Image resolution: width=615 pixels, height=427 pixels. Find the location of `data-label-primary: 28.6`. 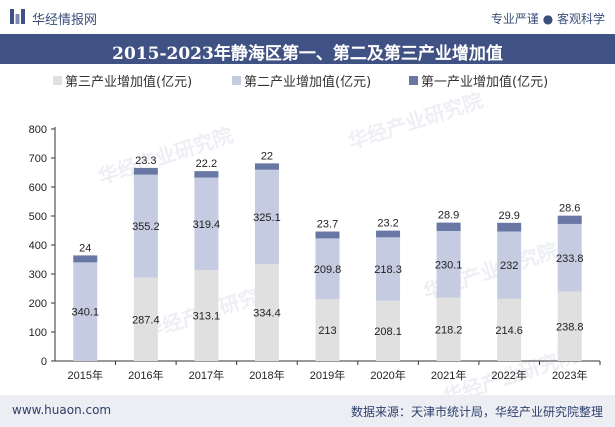

data-label-primary: 28.6 is located at coordinates (569, 209).